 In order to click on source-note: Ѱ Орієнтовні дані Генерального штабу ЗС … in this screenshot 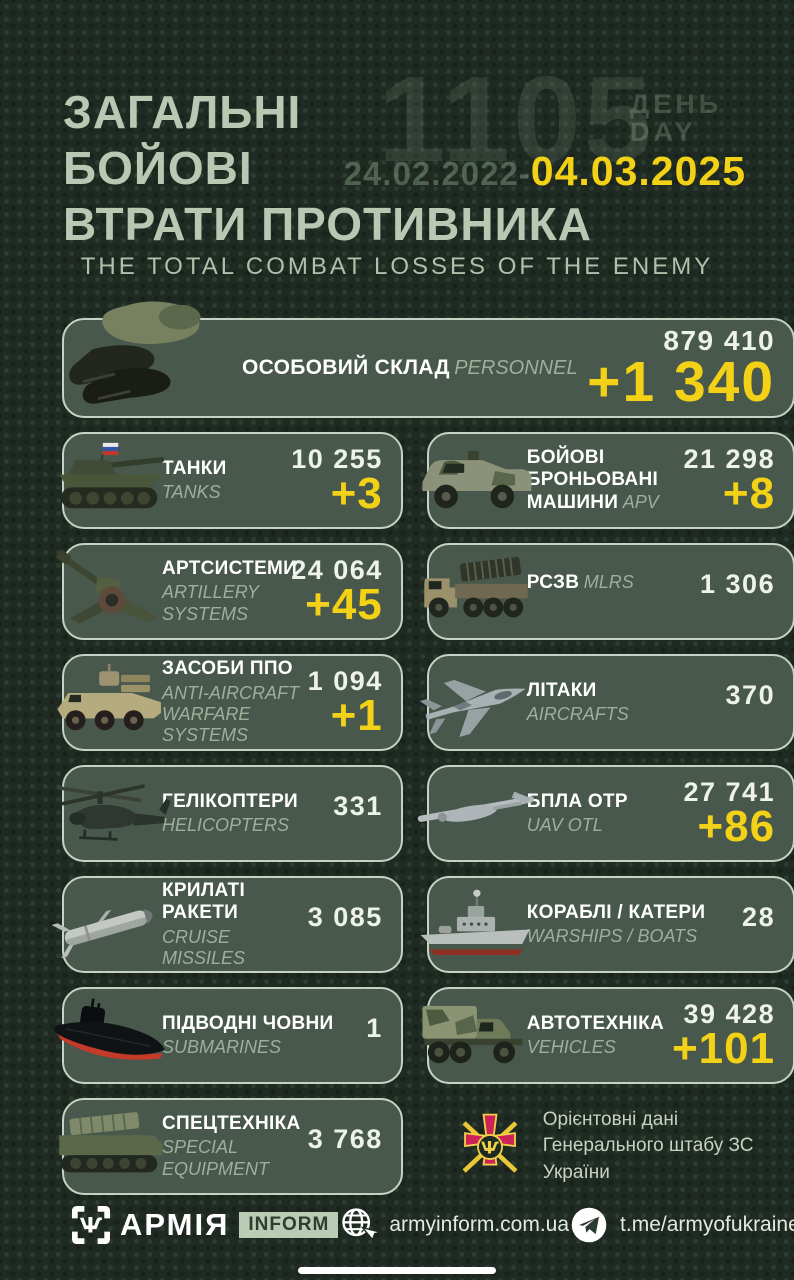, I will do `click(610, 1146)`.